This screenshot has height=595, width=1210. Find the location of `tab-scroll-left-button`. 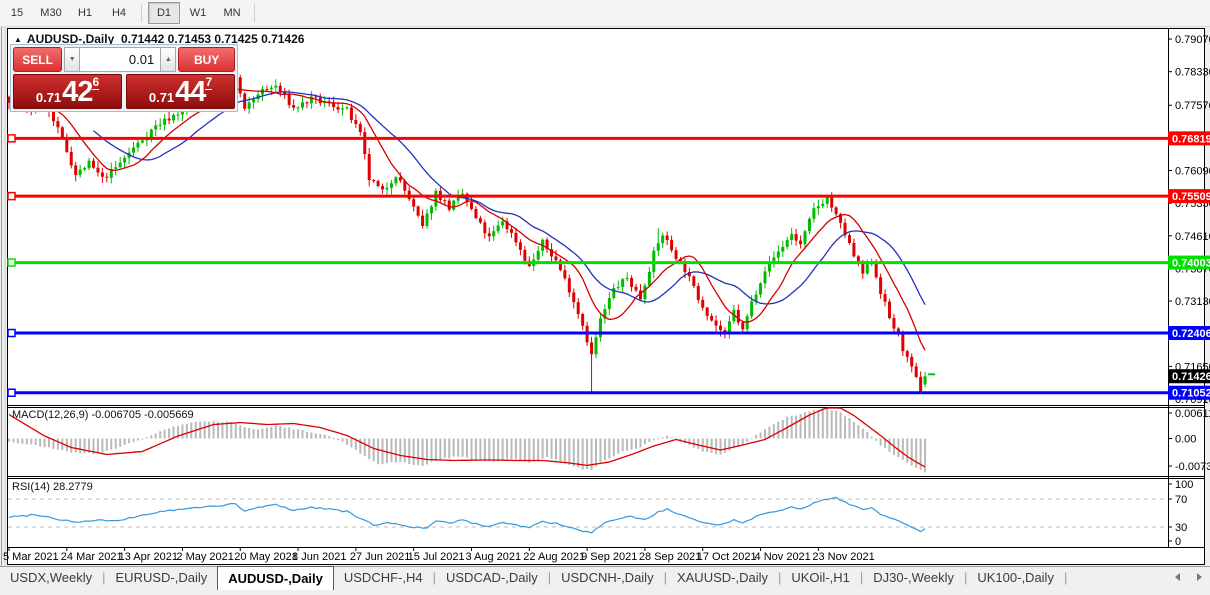

tab-scroll-left-button is located at coordinates (1177, 577).